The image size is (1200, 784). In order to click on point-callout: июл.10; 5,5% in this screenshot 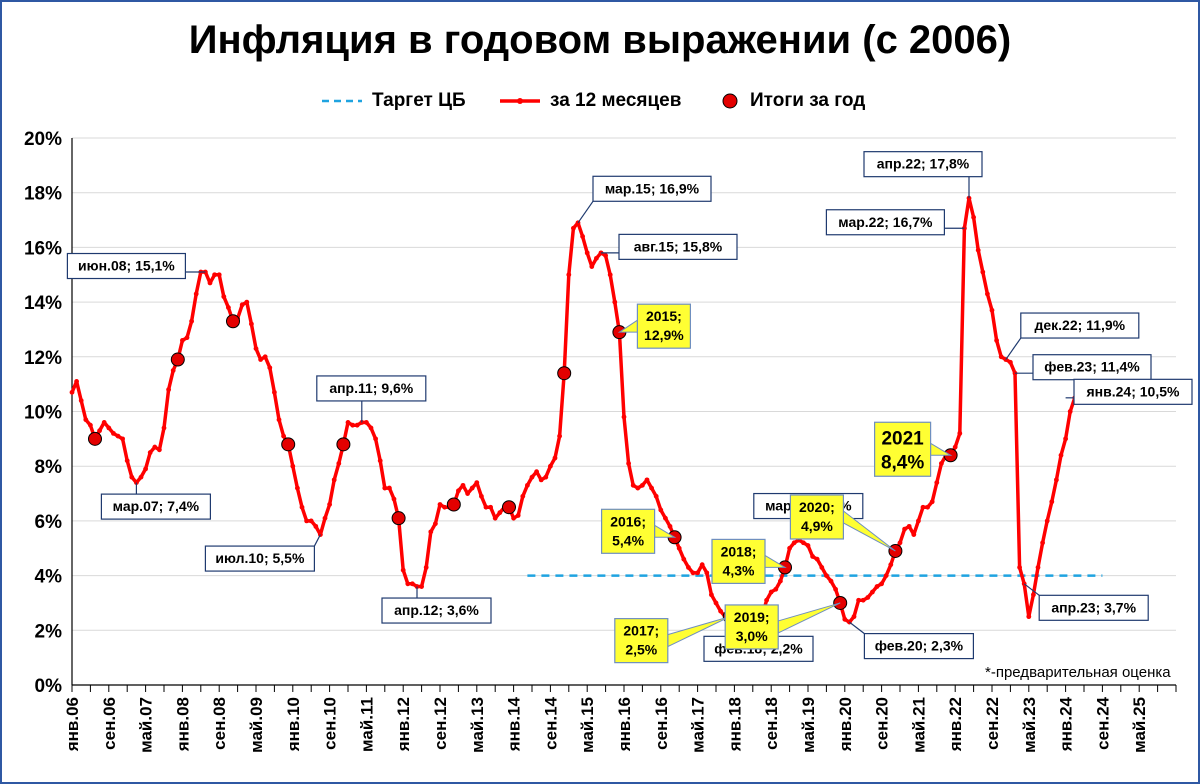, I will do `click(262, 553)`.